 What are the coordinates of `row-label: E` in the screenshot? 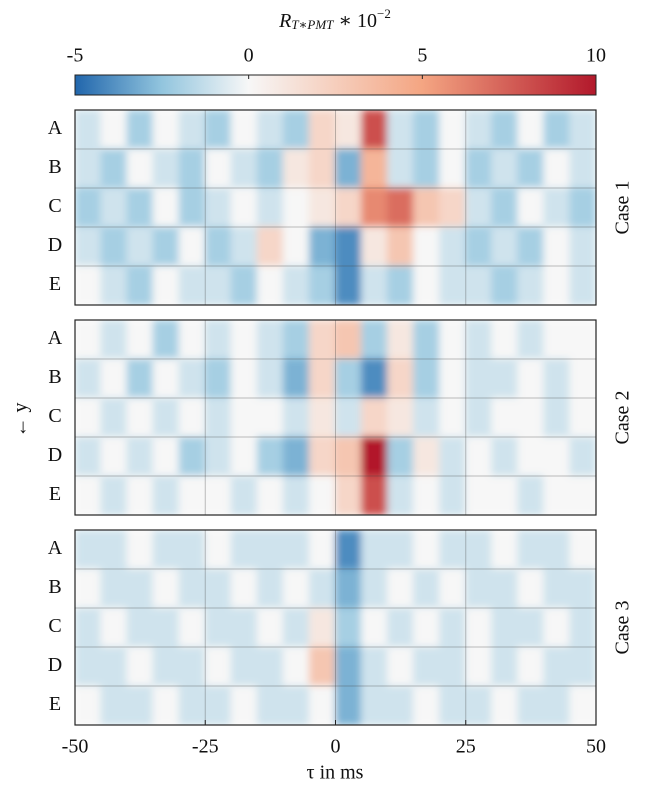 It's located at (55, 494).